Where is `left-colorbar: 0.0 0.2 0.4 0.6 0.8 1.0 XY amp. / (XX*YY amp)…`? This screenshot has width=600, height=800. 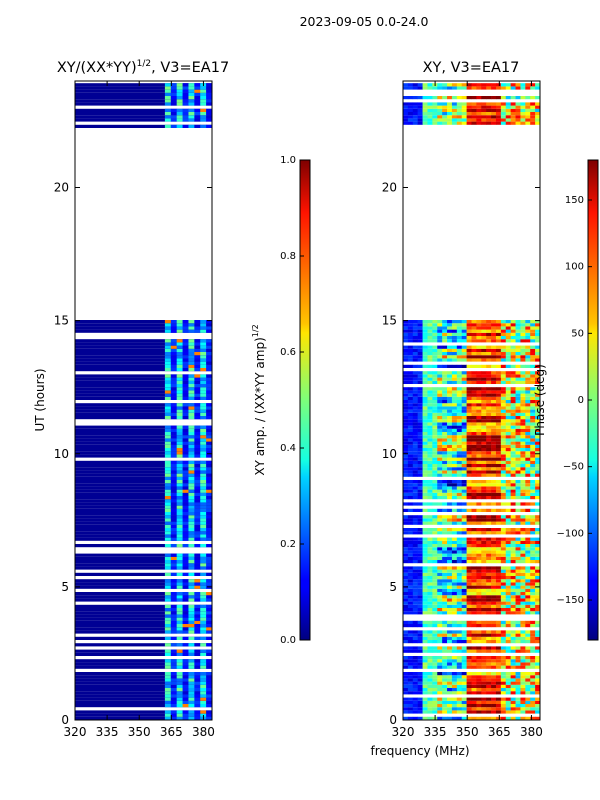
left-colorbar: 0.0 0.2 0.4 0.6 0.8 1.0 XY amp. / (XX*YY amp)… is located at coordinates (281, 400).